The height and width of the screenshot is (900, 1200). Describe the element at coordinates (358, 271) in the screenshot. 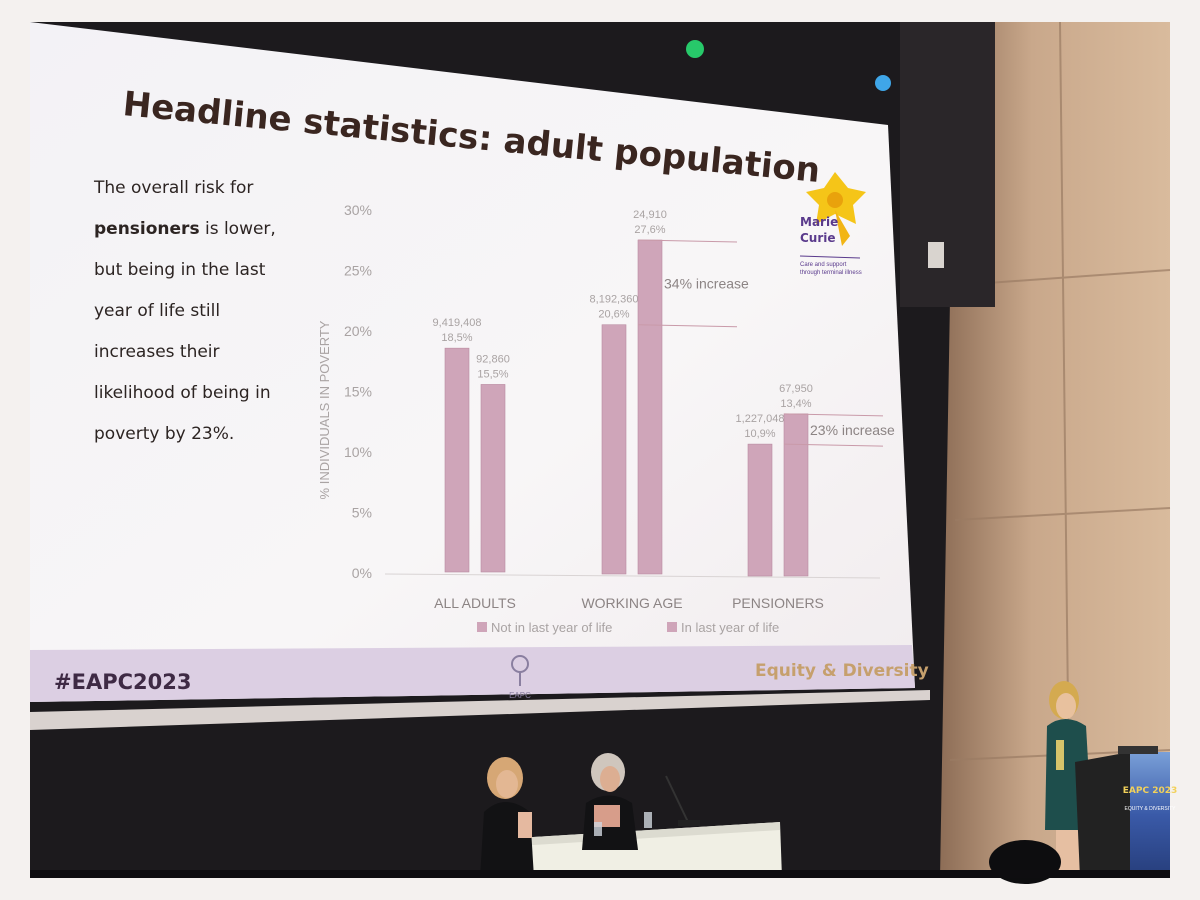

I see `y-tick-label: 25%` at that location.